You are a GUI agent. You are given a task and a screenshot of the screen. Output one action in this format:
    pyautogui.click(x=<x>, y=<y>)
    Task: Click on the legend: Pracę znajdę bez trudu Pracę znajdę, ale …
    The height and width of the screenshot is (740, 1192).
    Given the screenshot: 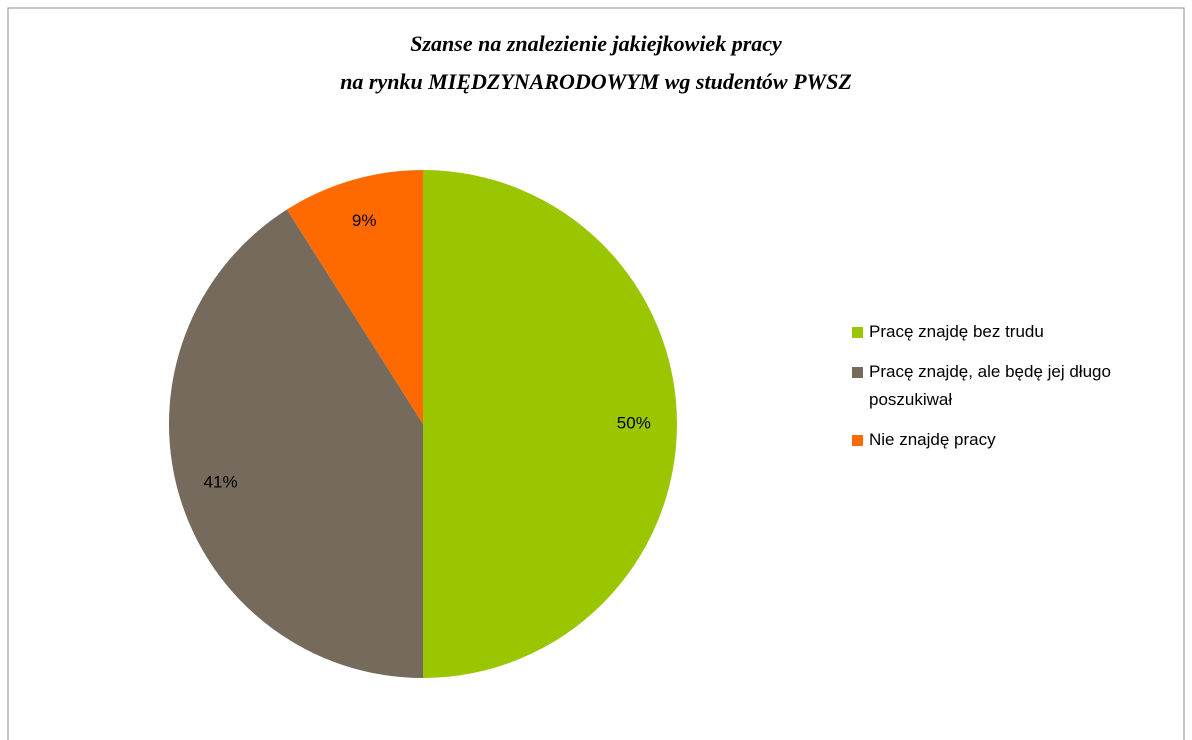 What is the action you would take?
    pyautogui.click(x=1012, y=392)
    